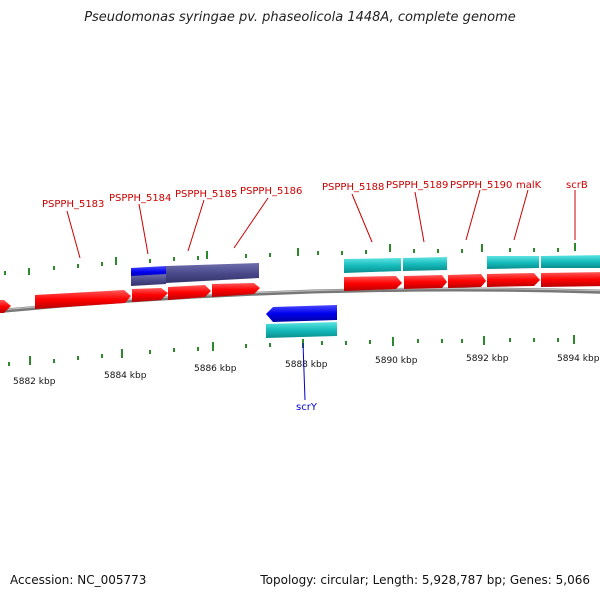 This screenshot has height=600, width=600. What do you see at coordinates (78, 580) in the screenshot?
I see `accession-text: Accession: NC_005773` at bounding box center [78, 580].